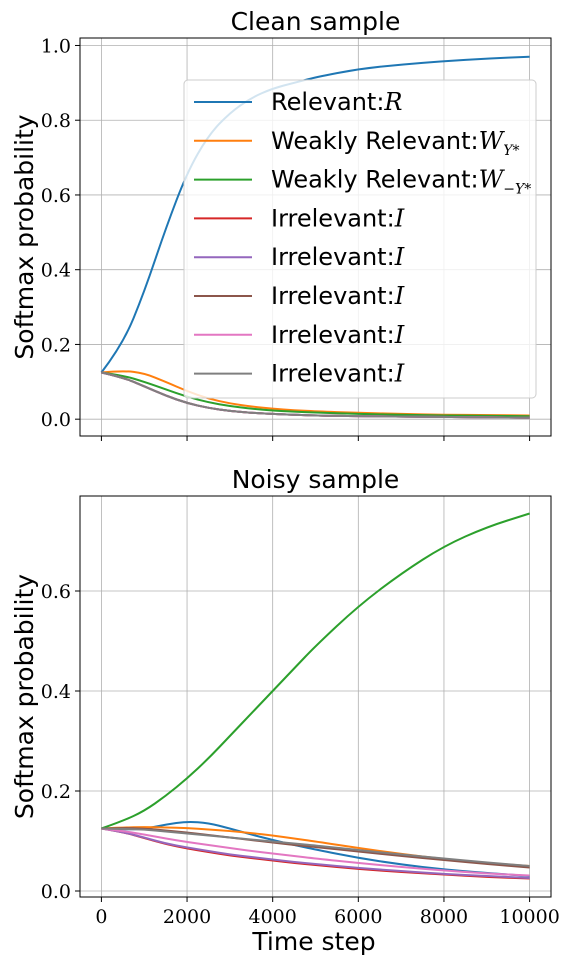 The height and width of the screenshot is (966, 565). I want to click on legend-math: R, so click(392, 102).